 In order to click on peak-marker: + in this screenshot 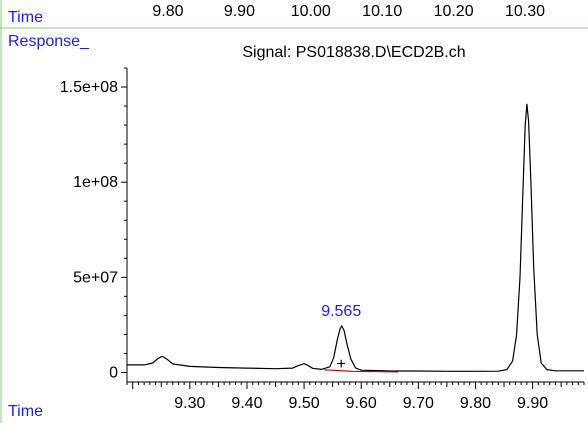, I will do `click(341, 364)`.